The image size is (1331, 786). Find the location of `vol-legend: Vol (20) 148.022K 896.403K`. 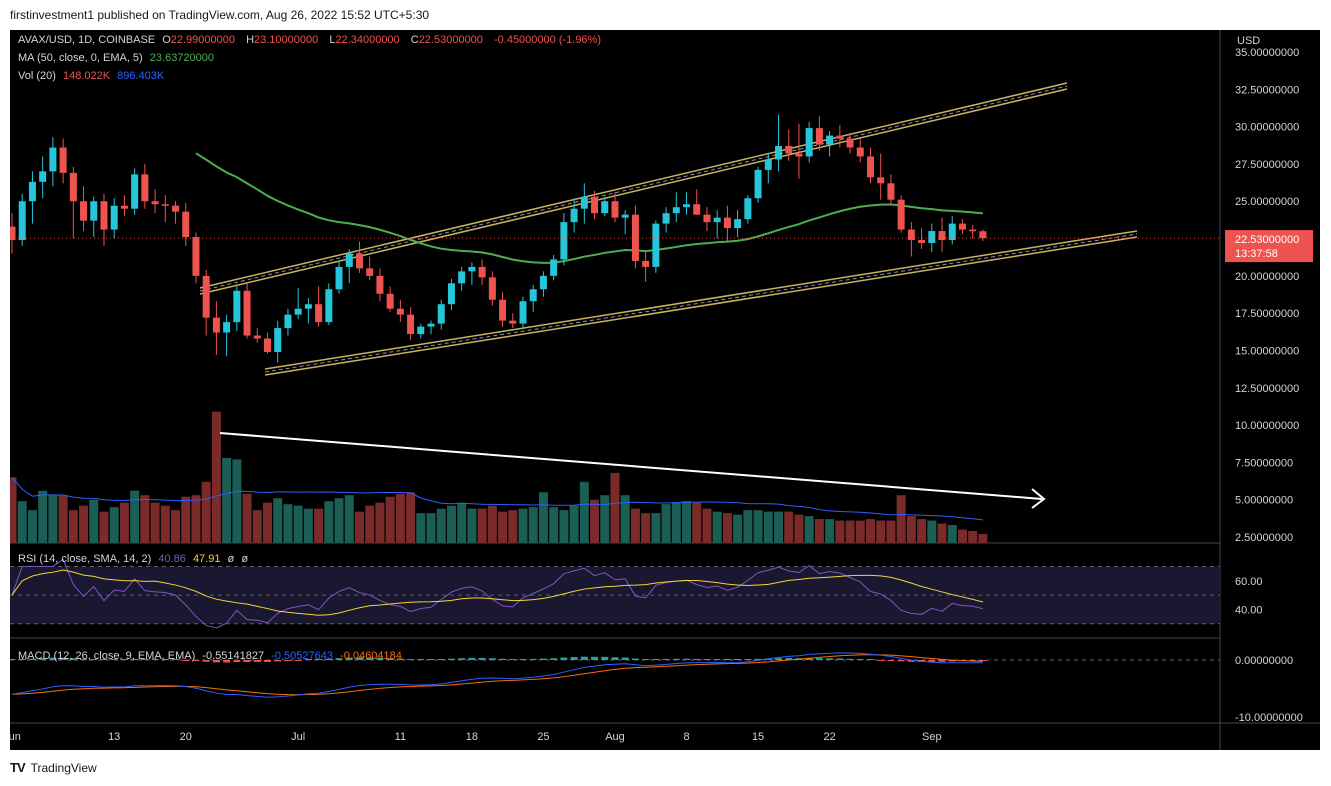

vol-legend: Vol (20) 148.022K 896.403K is located at coordinates (93, 76).